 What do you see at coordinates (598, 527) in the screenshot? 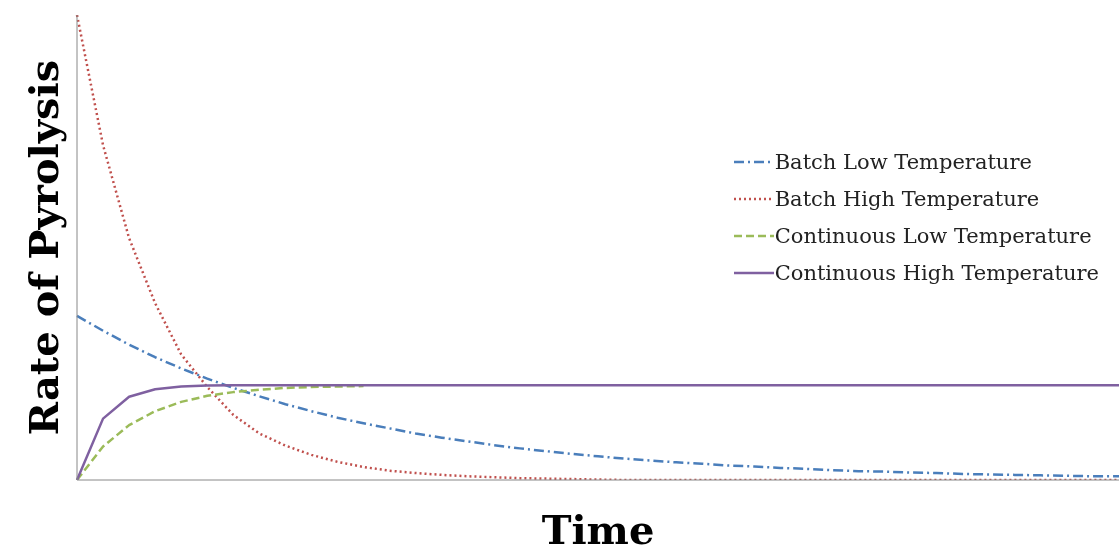
I see `x-axis-title: Time` at bounding box center [598, 527].